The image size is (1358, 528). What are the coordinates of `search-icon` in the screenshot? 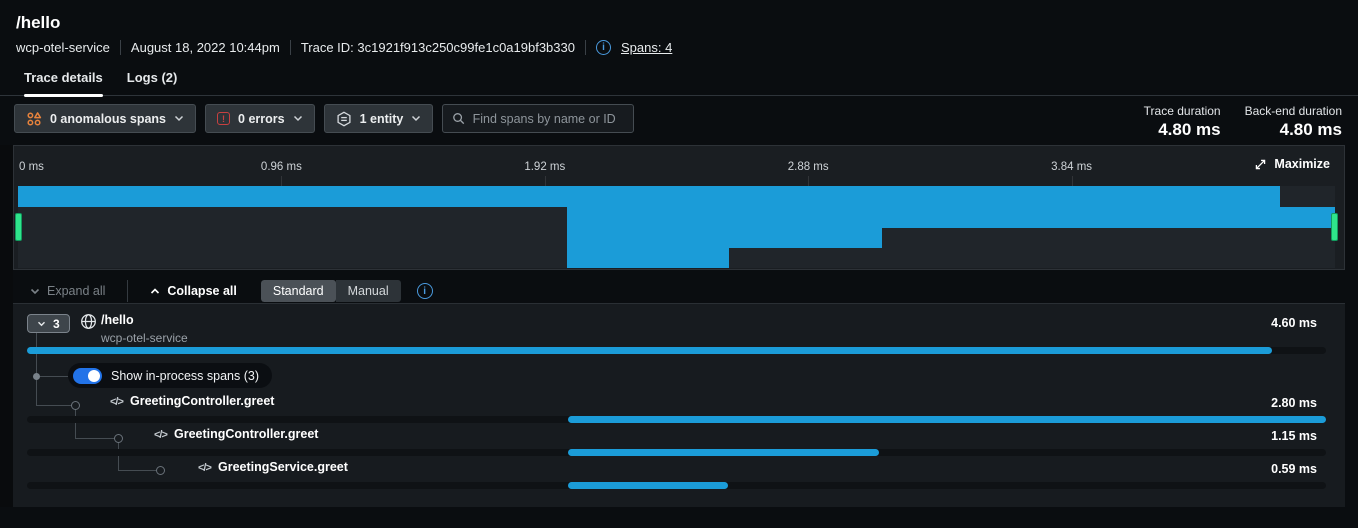 It's located at (459, 119).